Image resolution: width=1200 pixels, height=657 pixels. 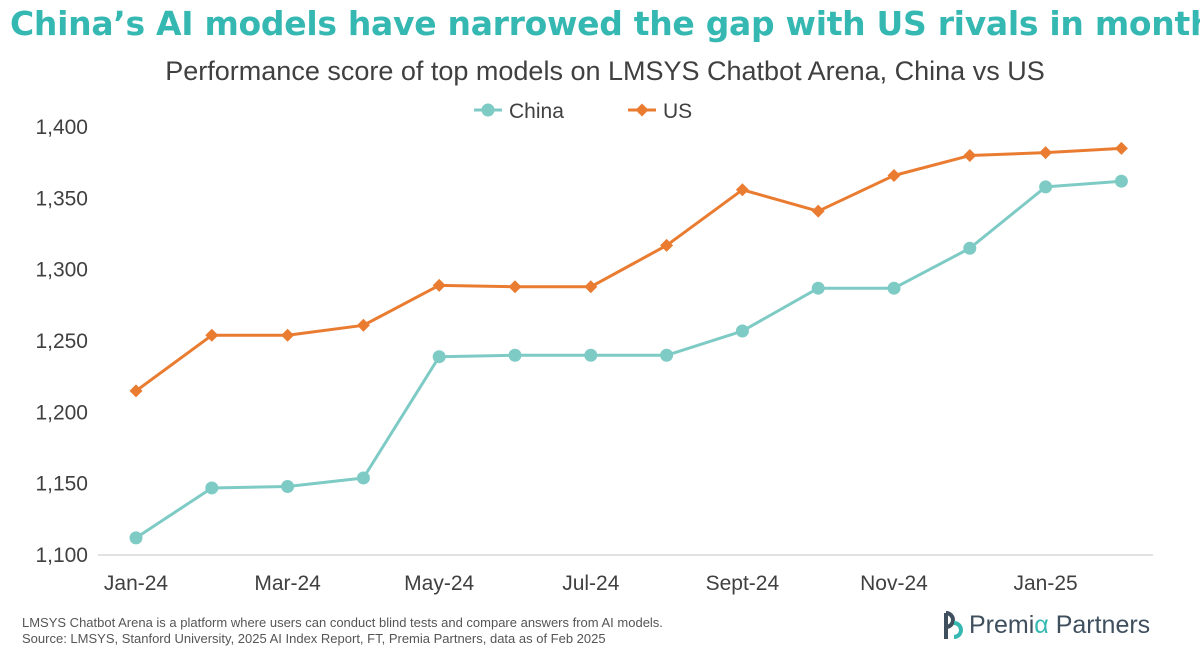 What do you see at coordinates (743, 583) in the screenshot?
I see `x-tick-label: Sept-24` at bounding box center [743, 583].